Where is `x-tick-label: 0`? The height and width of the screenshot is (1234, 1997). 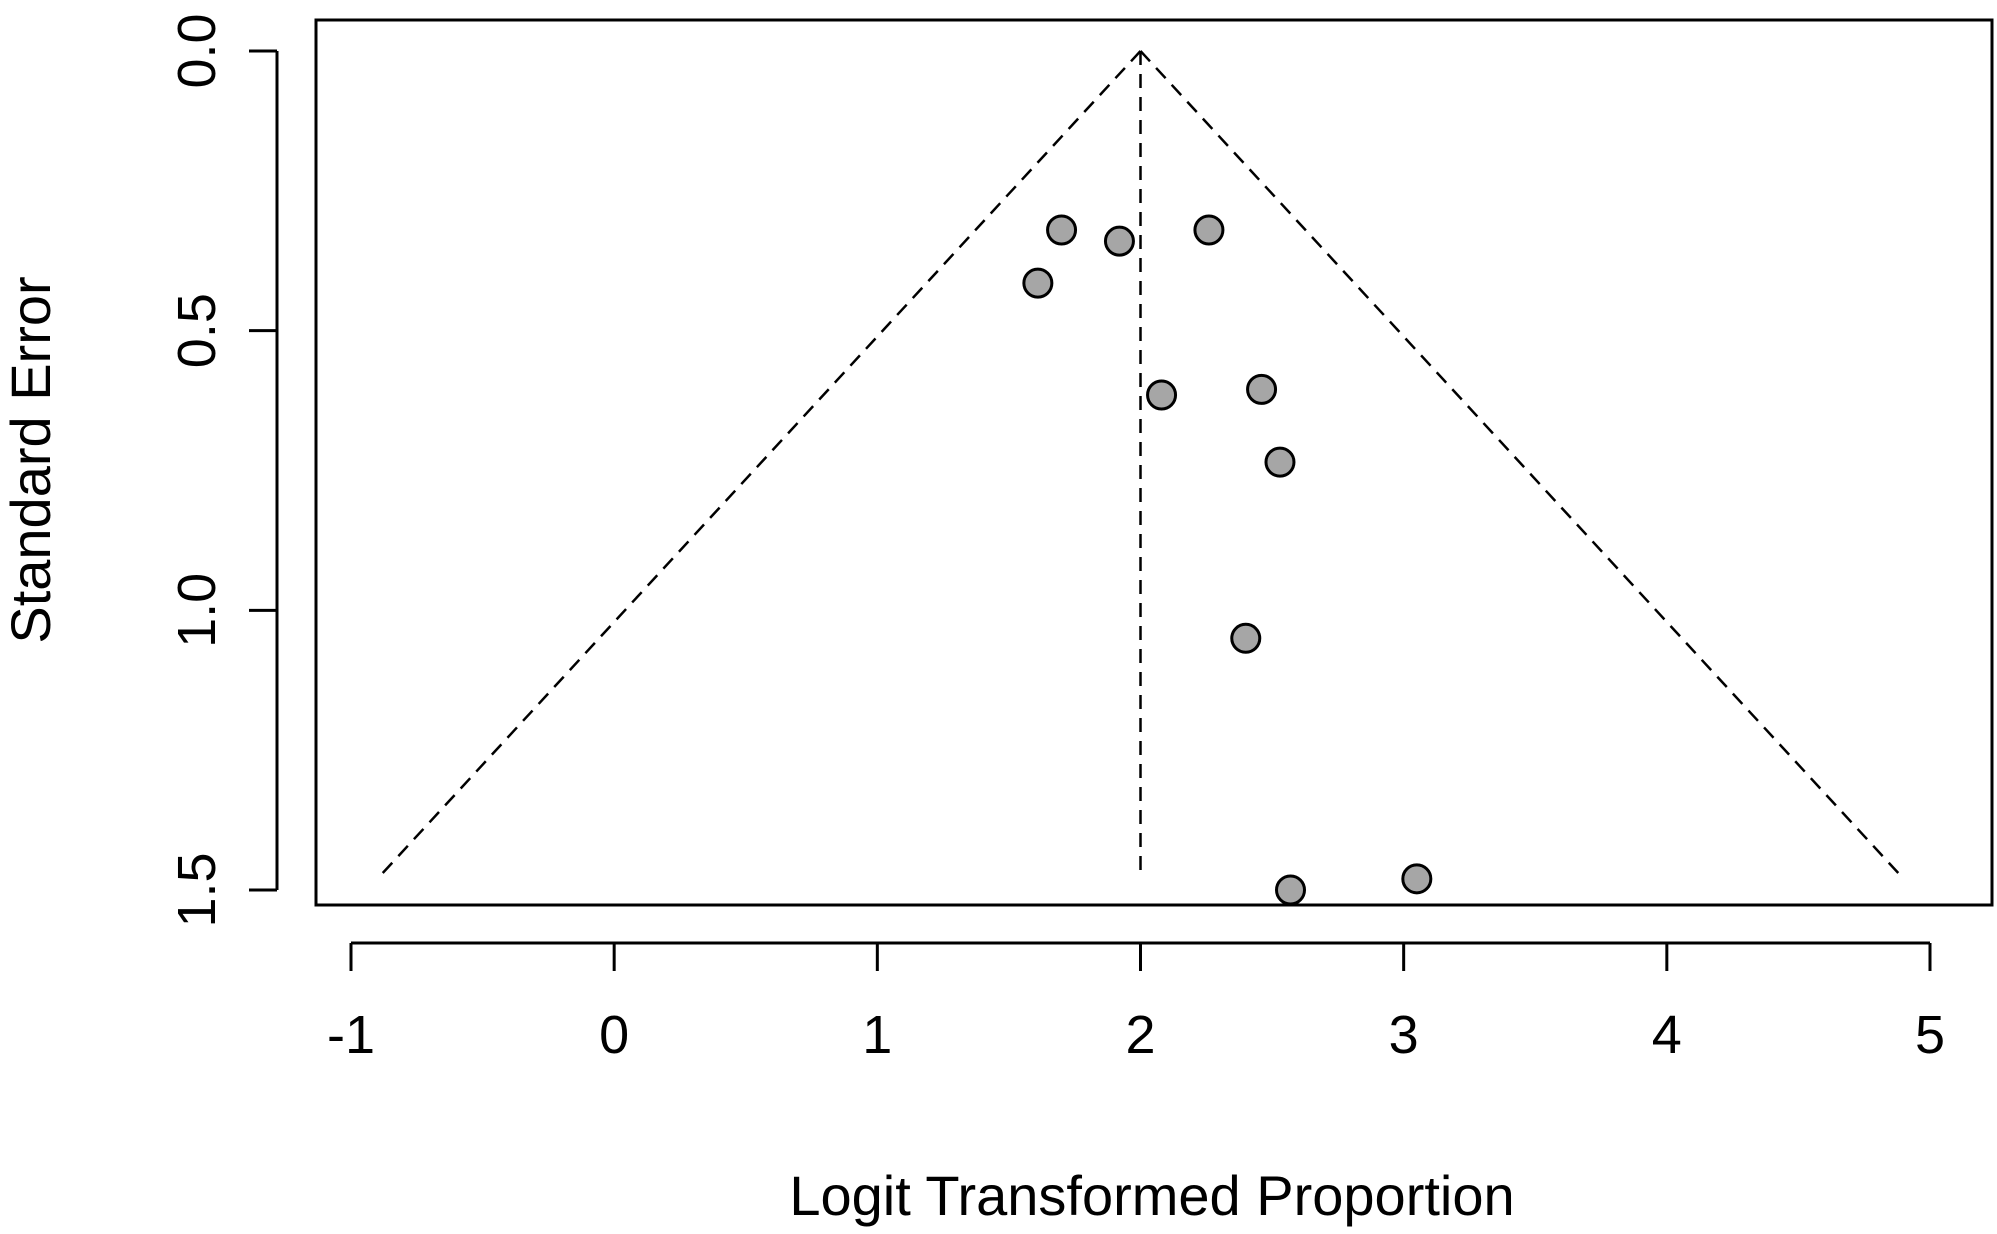 x-tick-label: 0 is located at coordinates (614, 1035).